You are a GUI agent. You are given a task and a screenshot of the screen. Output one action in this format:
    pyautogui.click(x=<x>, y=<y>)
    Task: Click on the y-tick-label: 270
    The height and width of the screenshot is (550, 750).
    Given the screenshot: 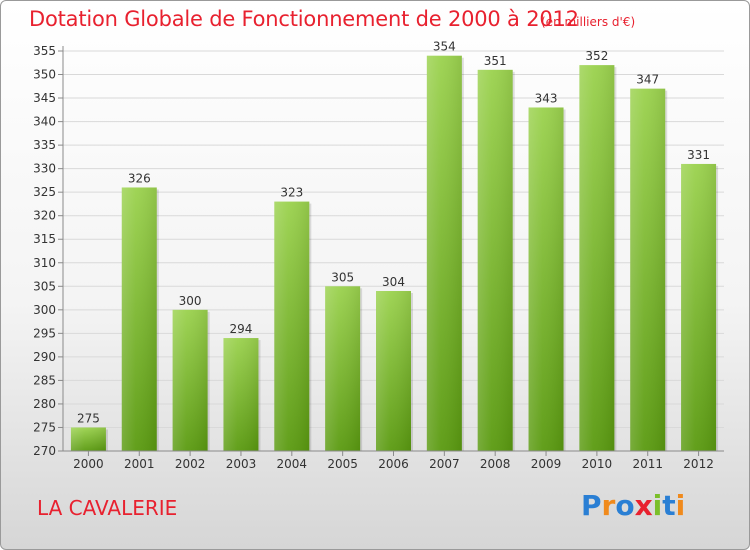 What is the action you would take?
    pyautogui.click(x=44, y=451)
    